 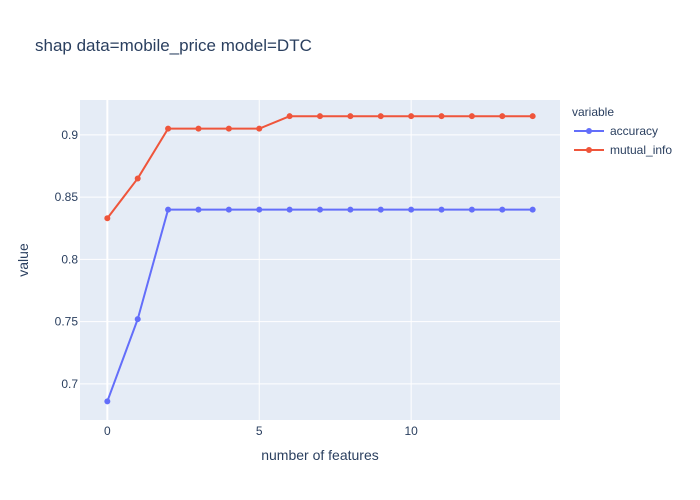 I want to click on x-axis-title: number of features, so click(x=320, y=455).